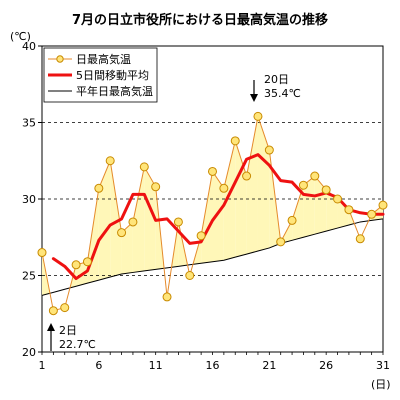  I want to click on x-tick-label: 11, so click(156, 365).